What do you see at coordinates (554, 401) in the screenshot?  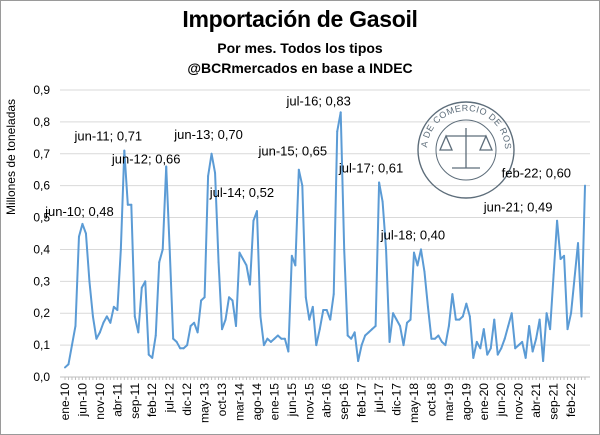 I see `x-tick-label: sep-21` at bounding box center [554, 401].